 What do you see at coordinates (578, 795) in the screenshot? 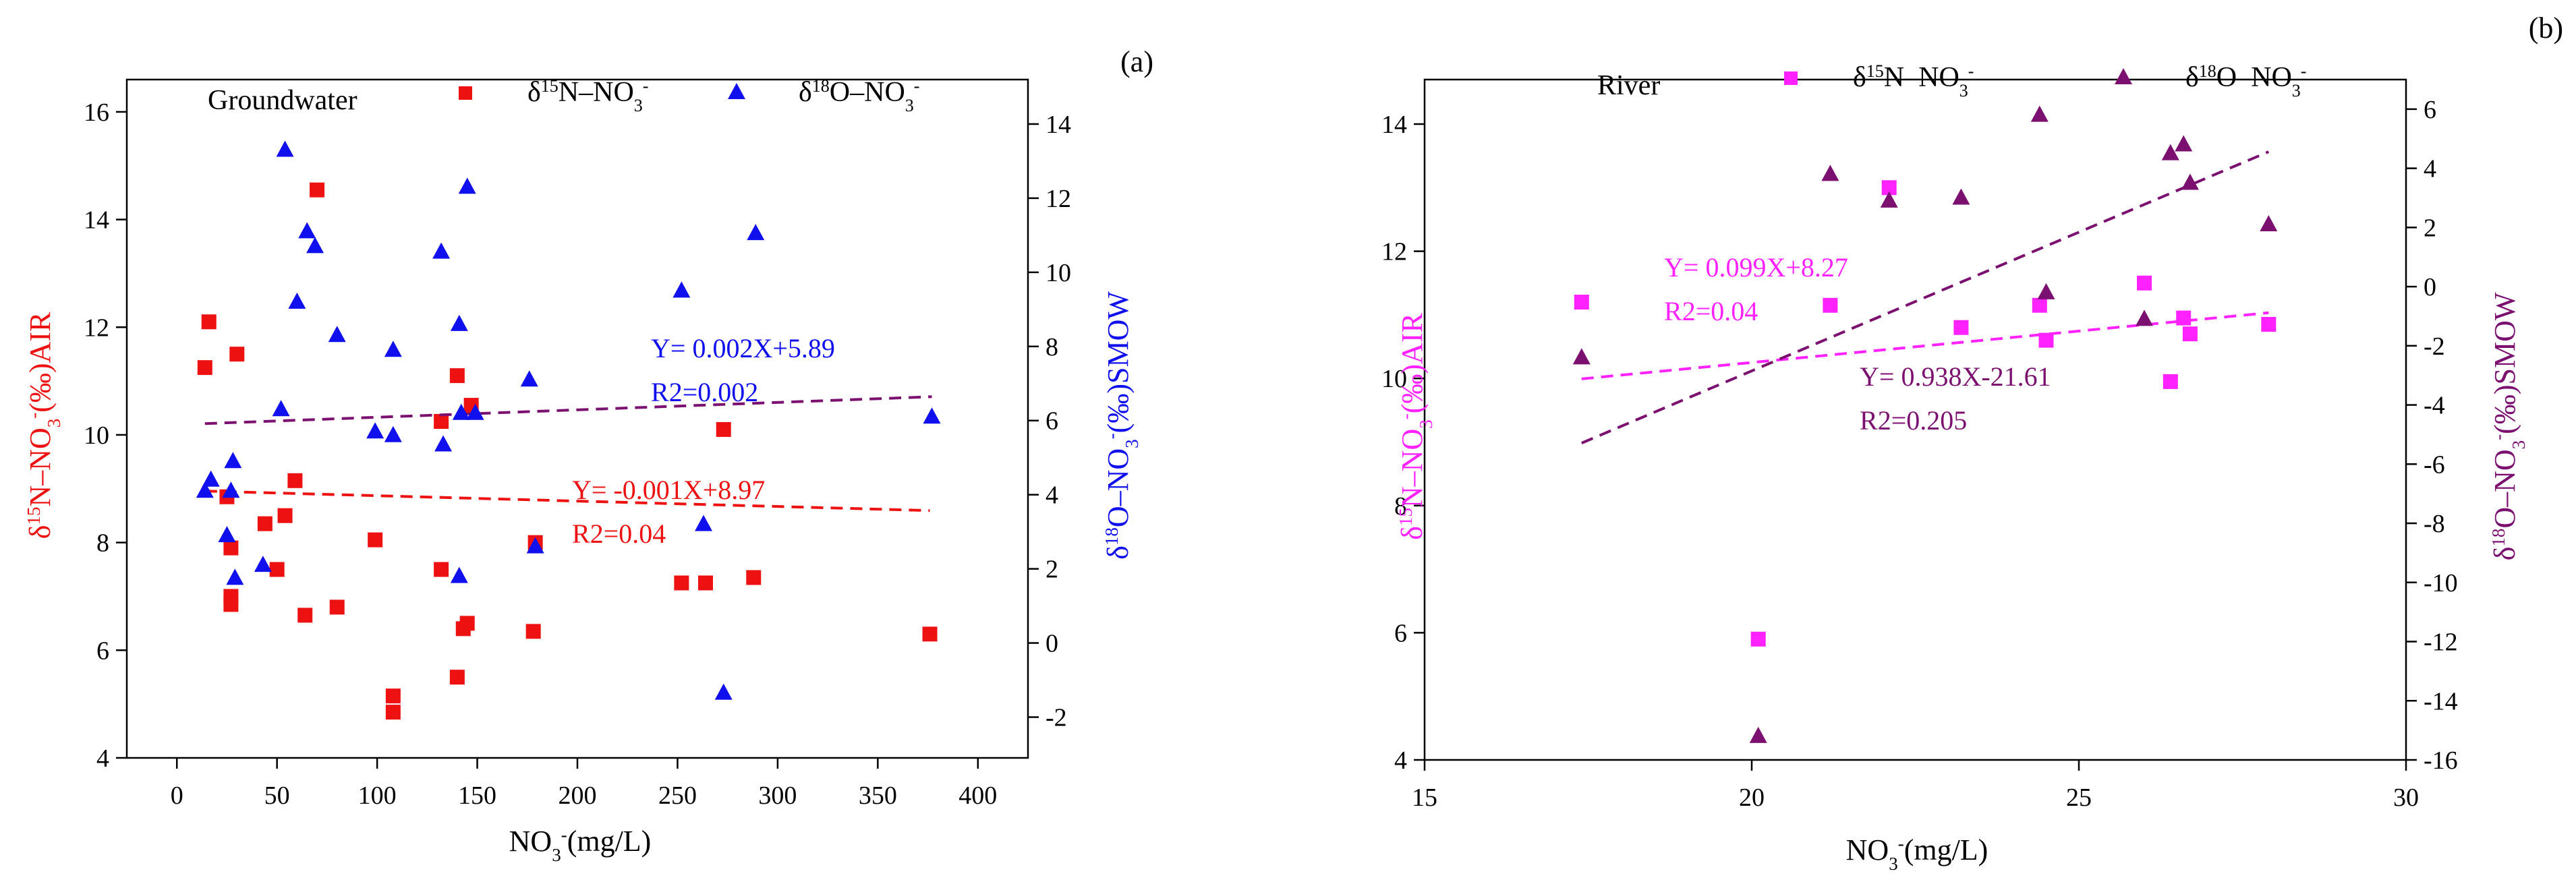
I see `x-tick-label: 200` at bounding box center [578, 795].